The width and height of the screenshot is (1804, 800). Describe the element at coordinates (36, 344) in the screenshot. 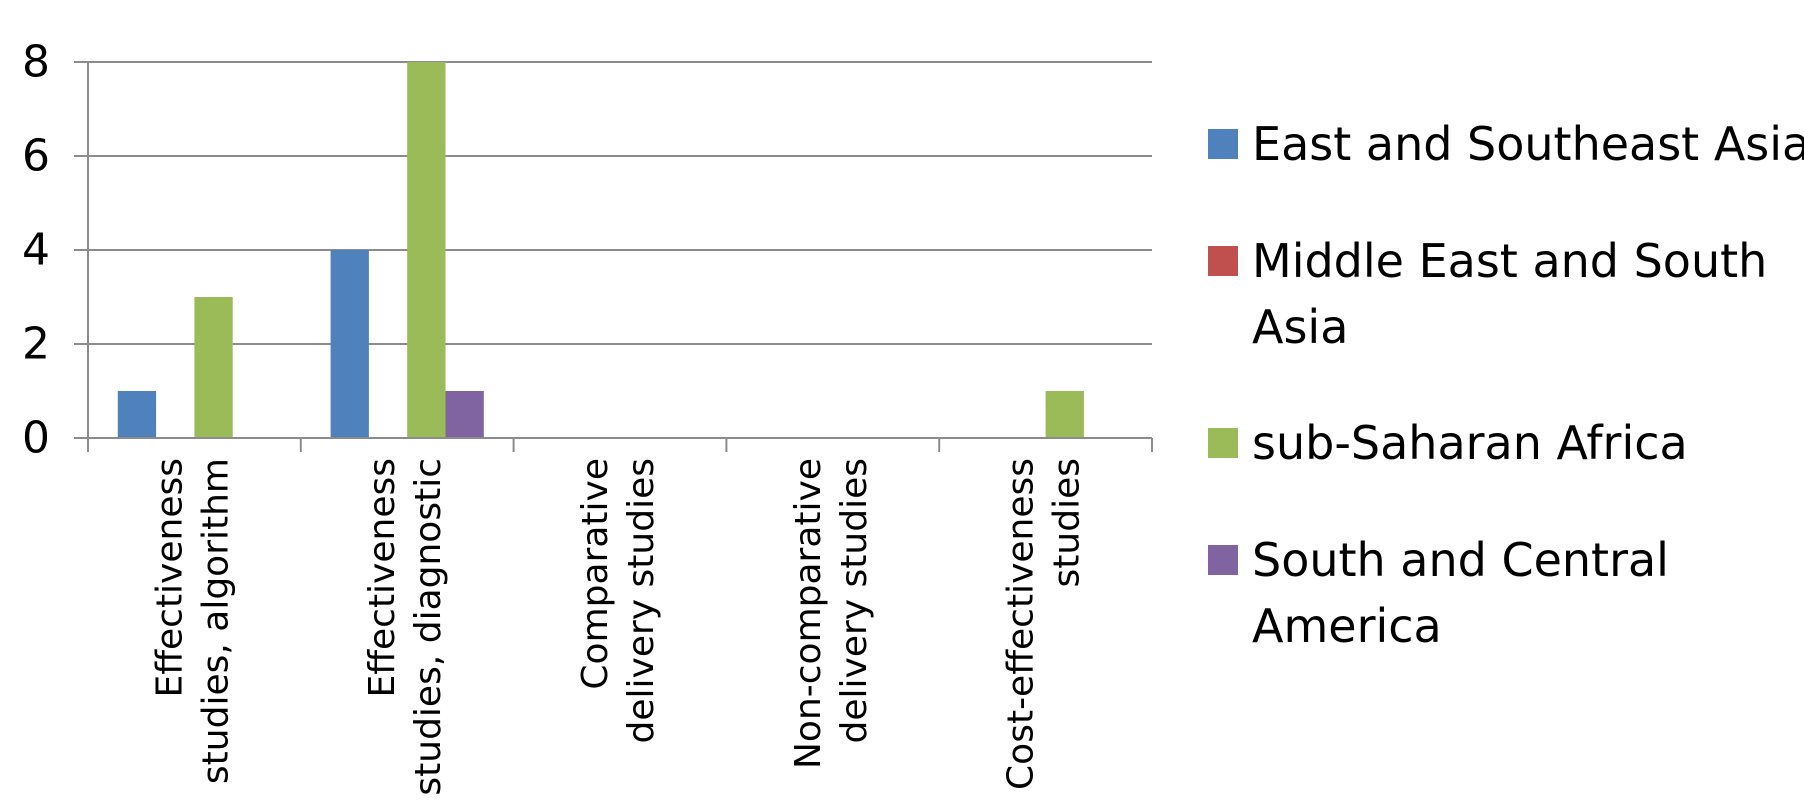

I see `y-tick-label: 2` at that location.